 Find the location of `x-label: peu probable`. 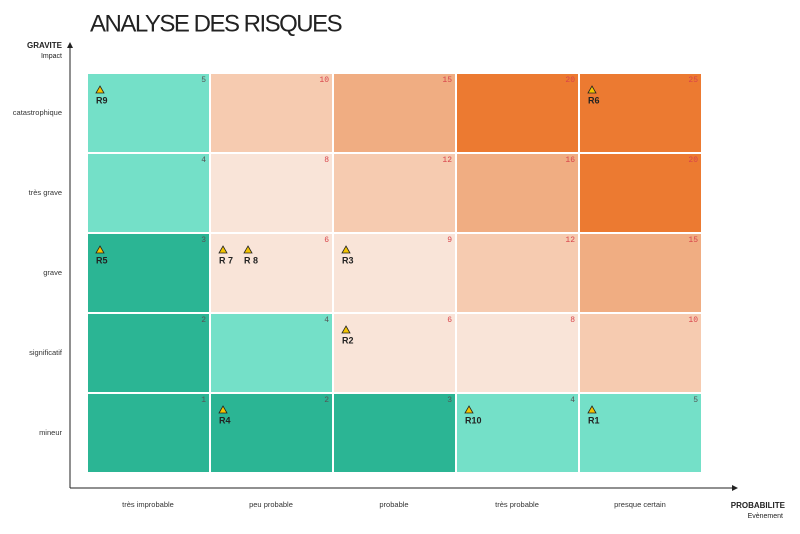

x-label: peu probable is located at coordinates (271, 504).